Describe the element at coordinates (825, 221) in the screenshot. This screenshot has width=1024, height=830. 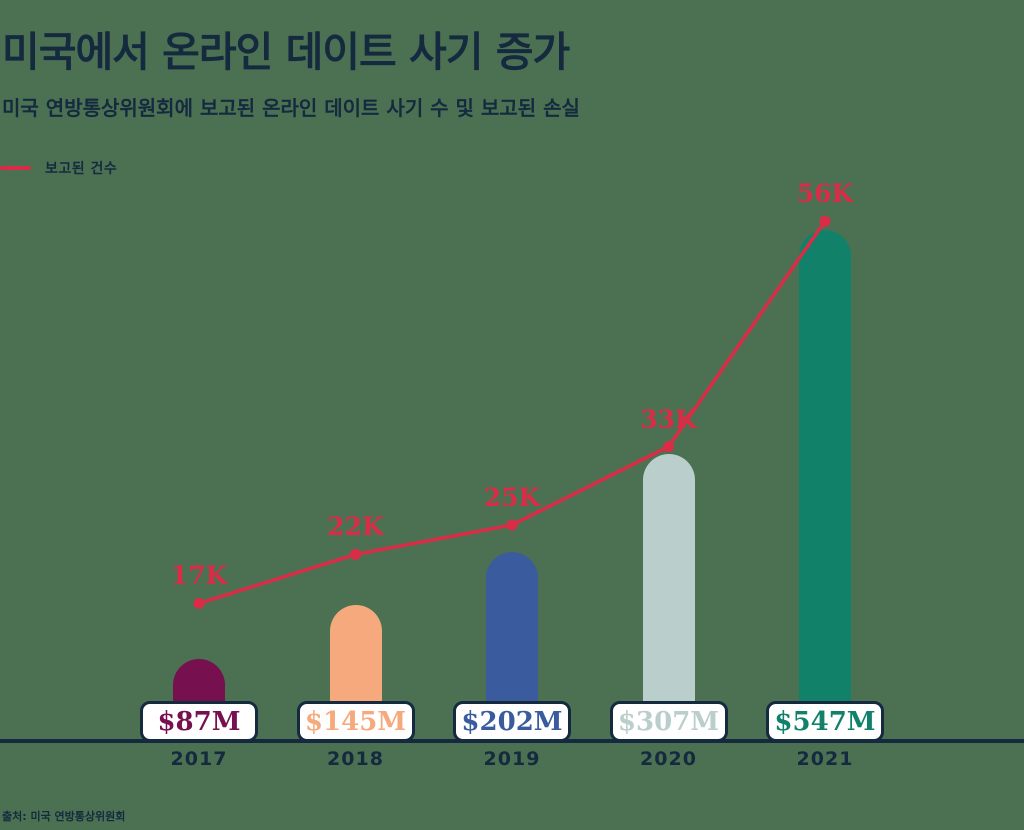
I see `data-point-2021` at that location.